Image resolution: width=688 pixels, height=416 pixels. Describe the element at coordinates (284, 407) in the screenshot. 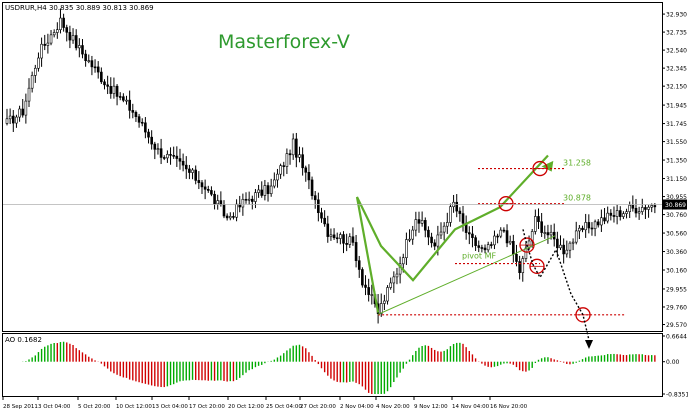

I see `time-tick-label: 25 Oct 04:00` at that location.